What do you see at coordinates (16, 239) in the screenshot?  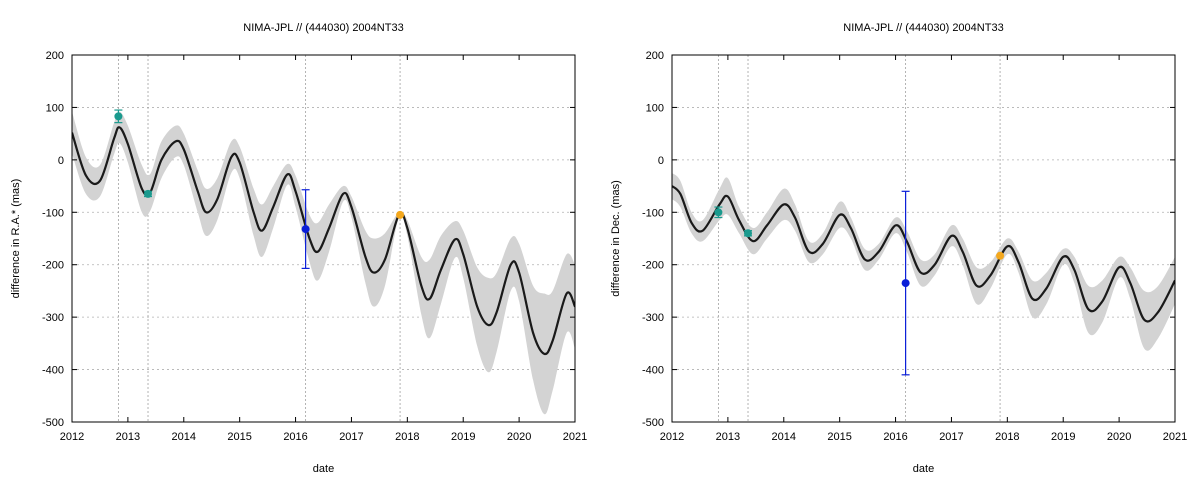 I see `y-axis-label: difference in R.A.* (mas)` at bounding box center [16, 239].